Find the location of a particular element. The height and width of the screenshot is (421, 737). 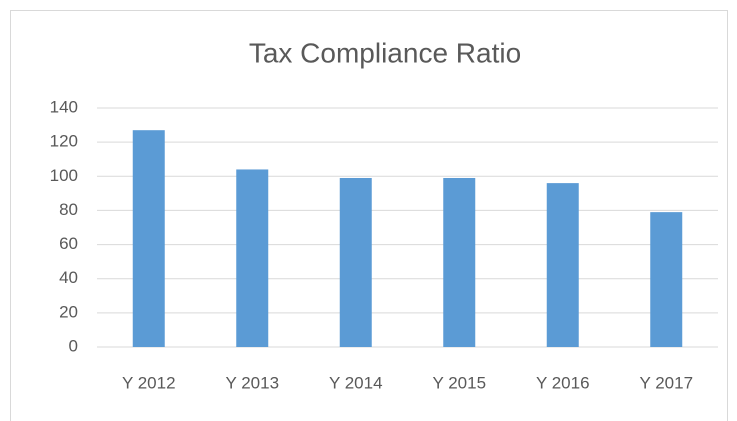

y-tick-label: 120 is located at coordinates (64, 141).